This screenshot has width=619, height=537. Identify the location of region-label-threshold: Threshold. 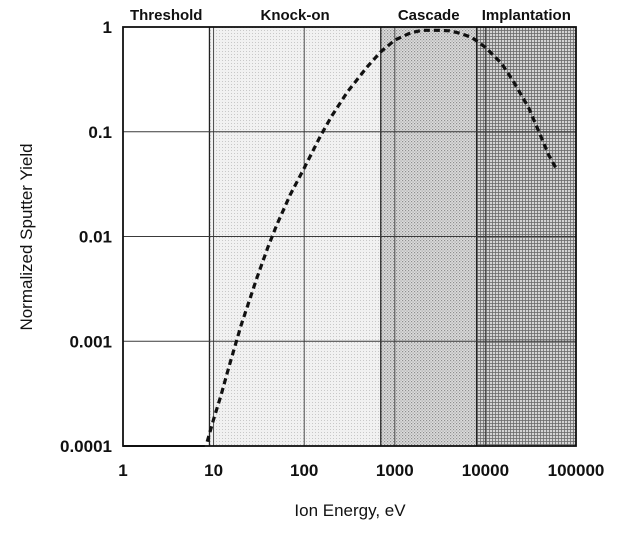
(166, 15).